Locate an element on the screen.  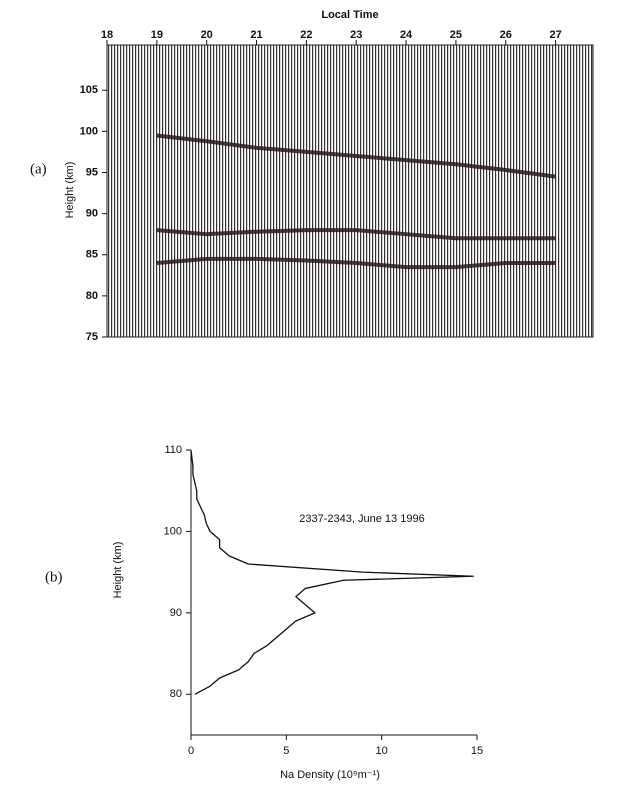
x-tick-label: 20 is located at coordinates (207, 35).